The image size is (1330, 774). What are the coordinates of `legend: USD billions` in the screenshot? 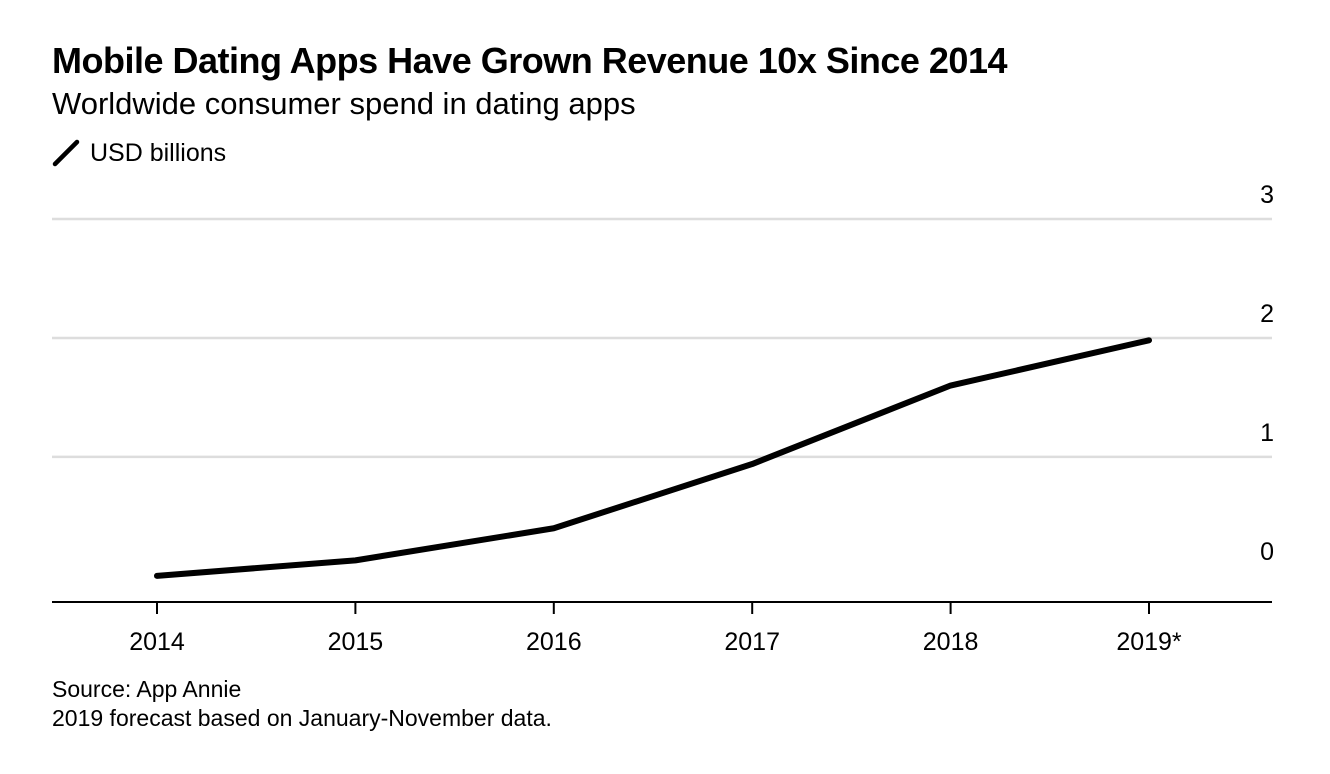 It's located at (139, 153).